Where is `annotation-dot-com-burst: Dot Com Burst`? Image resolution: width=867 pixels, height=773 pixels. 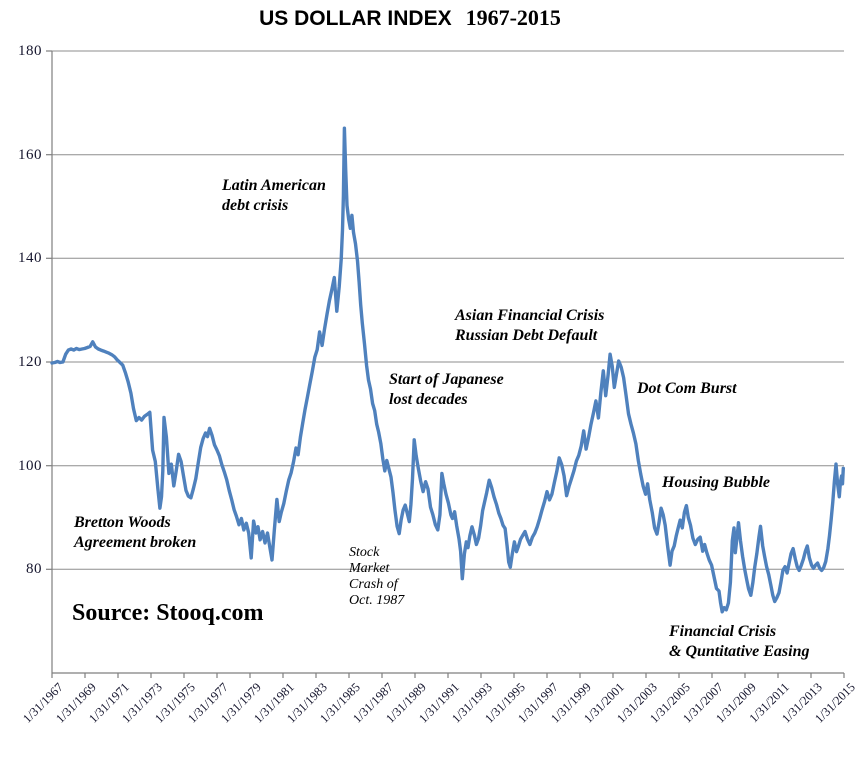 annotation-dot-com-burst: Dot Com Burst is located at coordinates (687, 389).